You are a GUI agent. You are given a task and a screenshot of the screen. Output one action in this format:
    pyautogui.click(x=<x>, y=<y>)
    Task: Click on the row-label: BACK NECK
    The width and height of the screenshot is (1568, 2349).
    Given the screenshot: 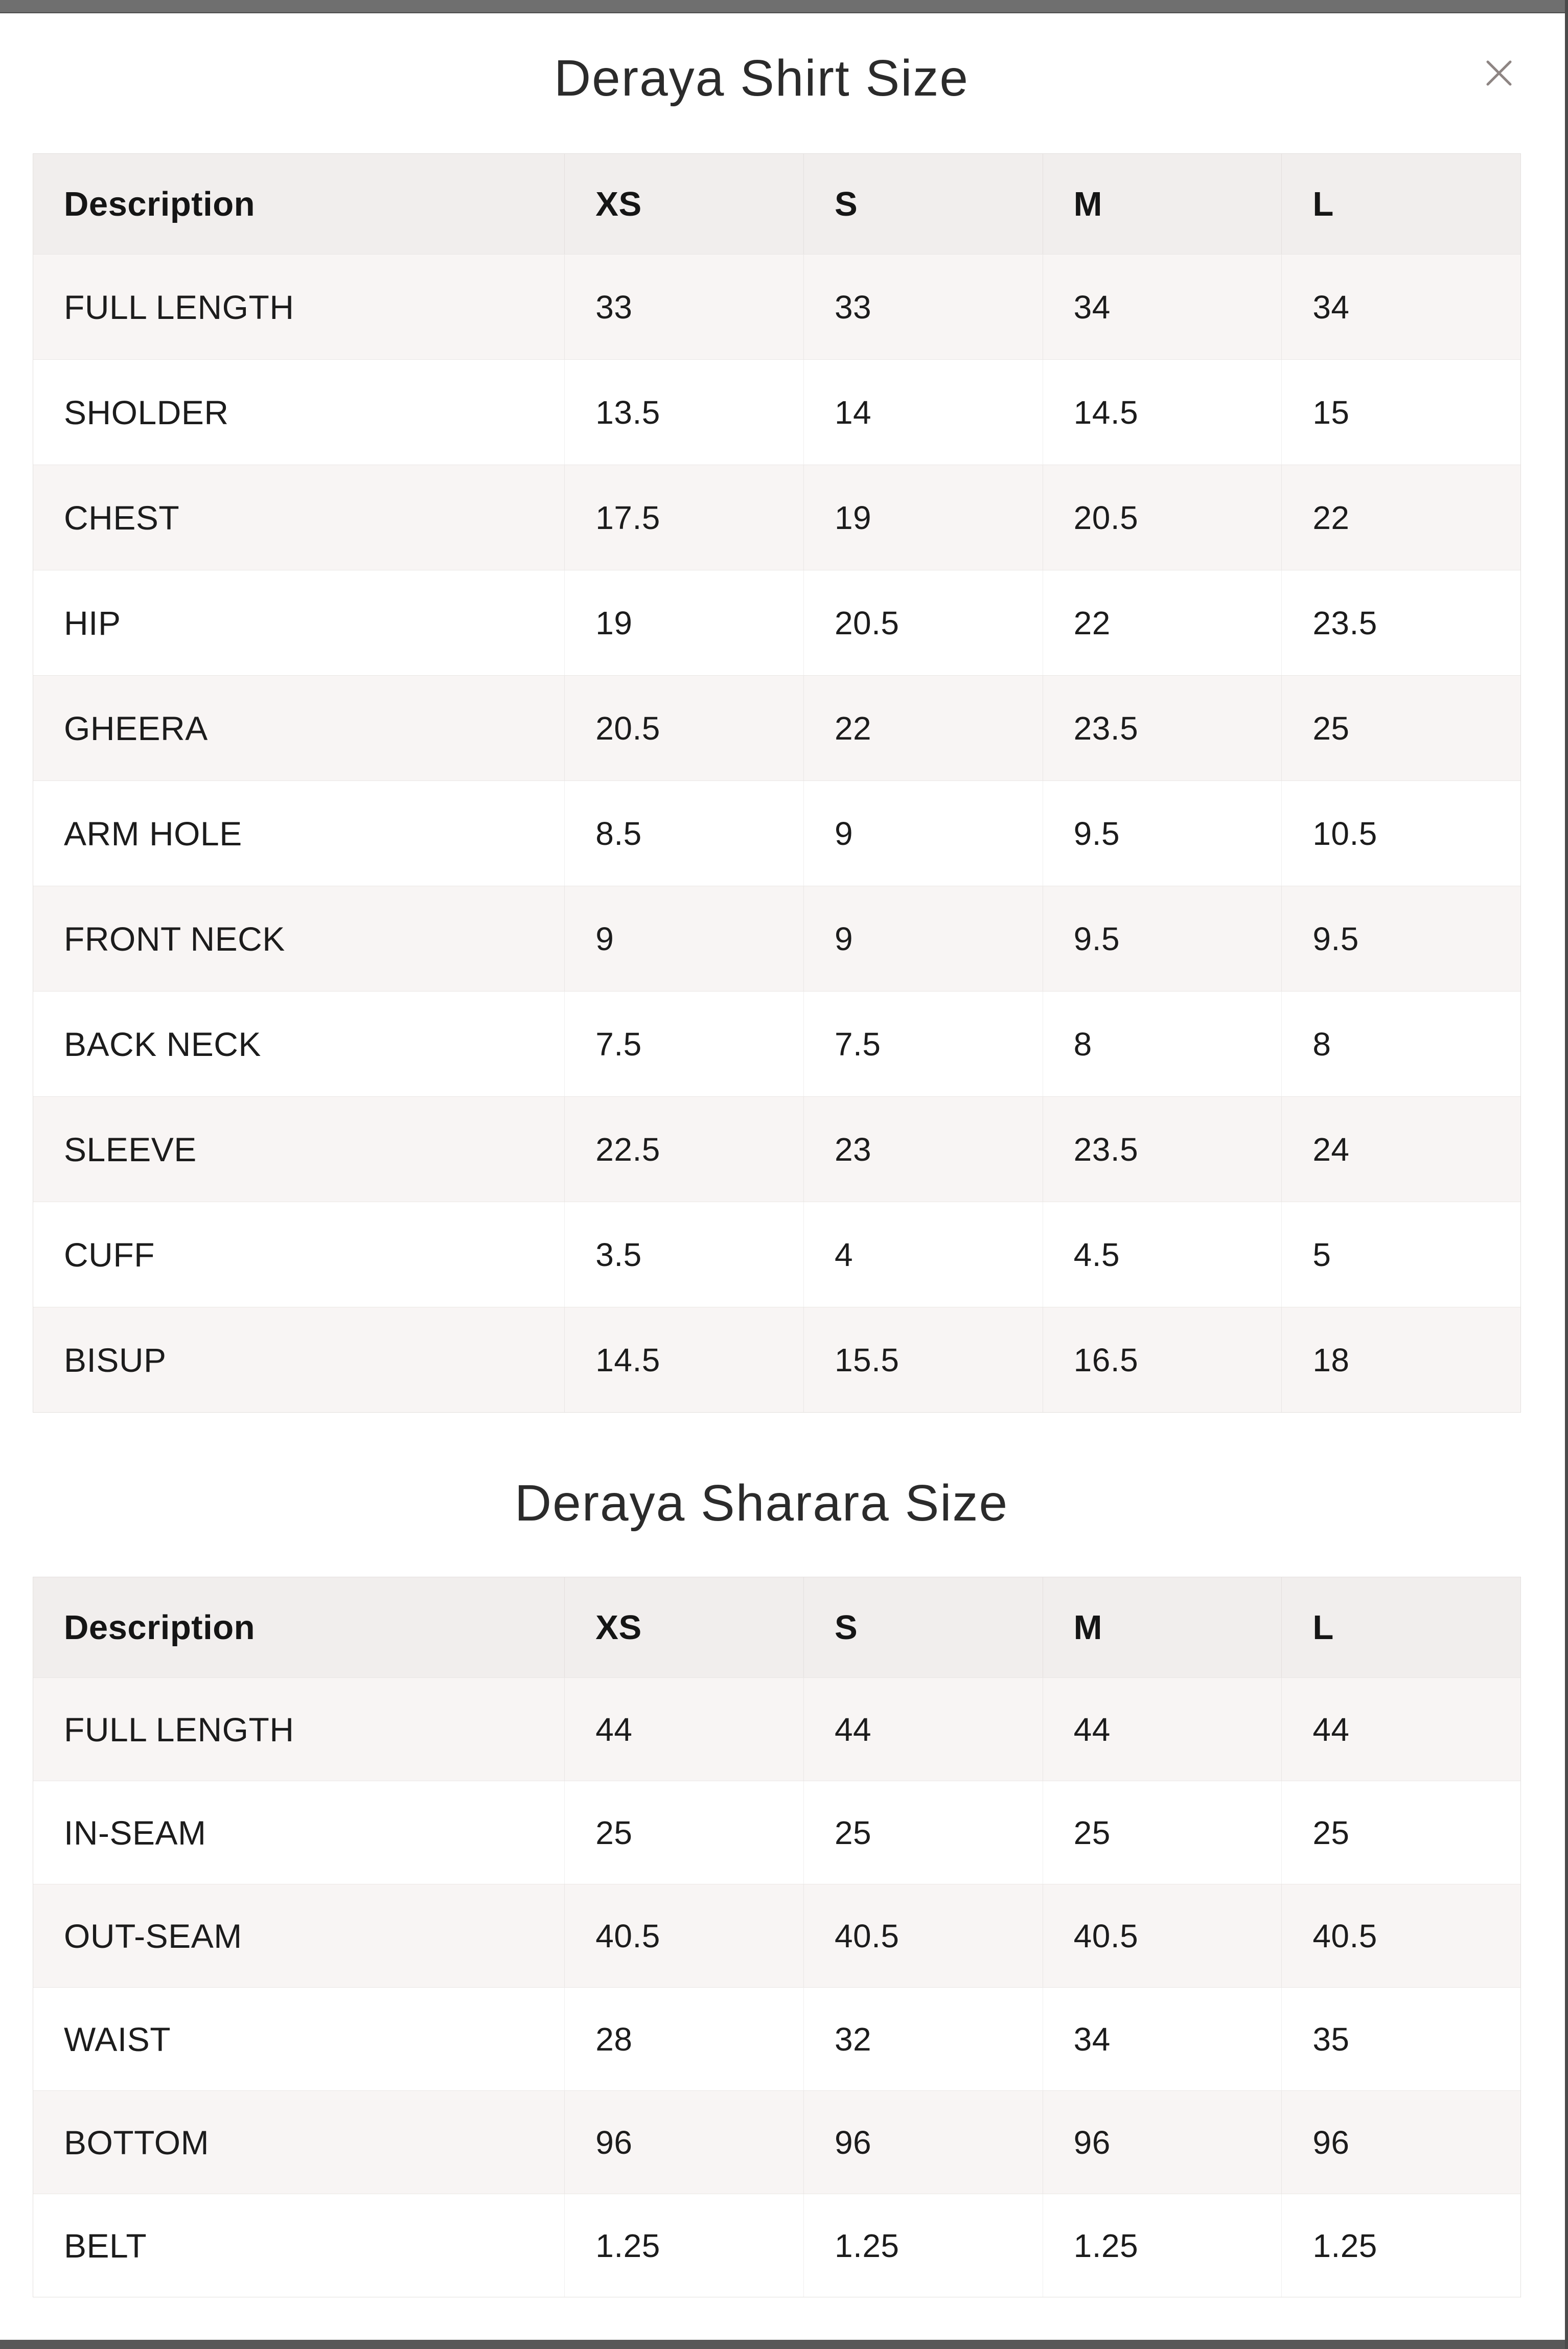 What is the action you would take?
    pyautogui.click(x=162, y=1044)
    